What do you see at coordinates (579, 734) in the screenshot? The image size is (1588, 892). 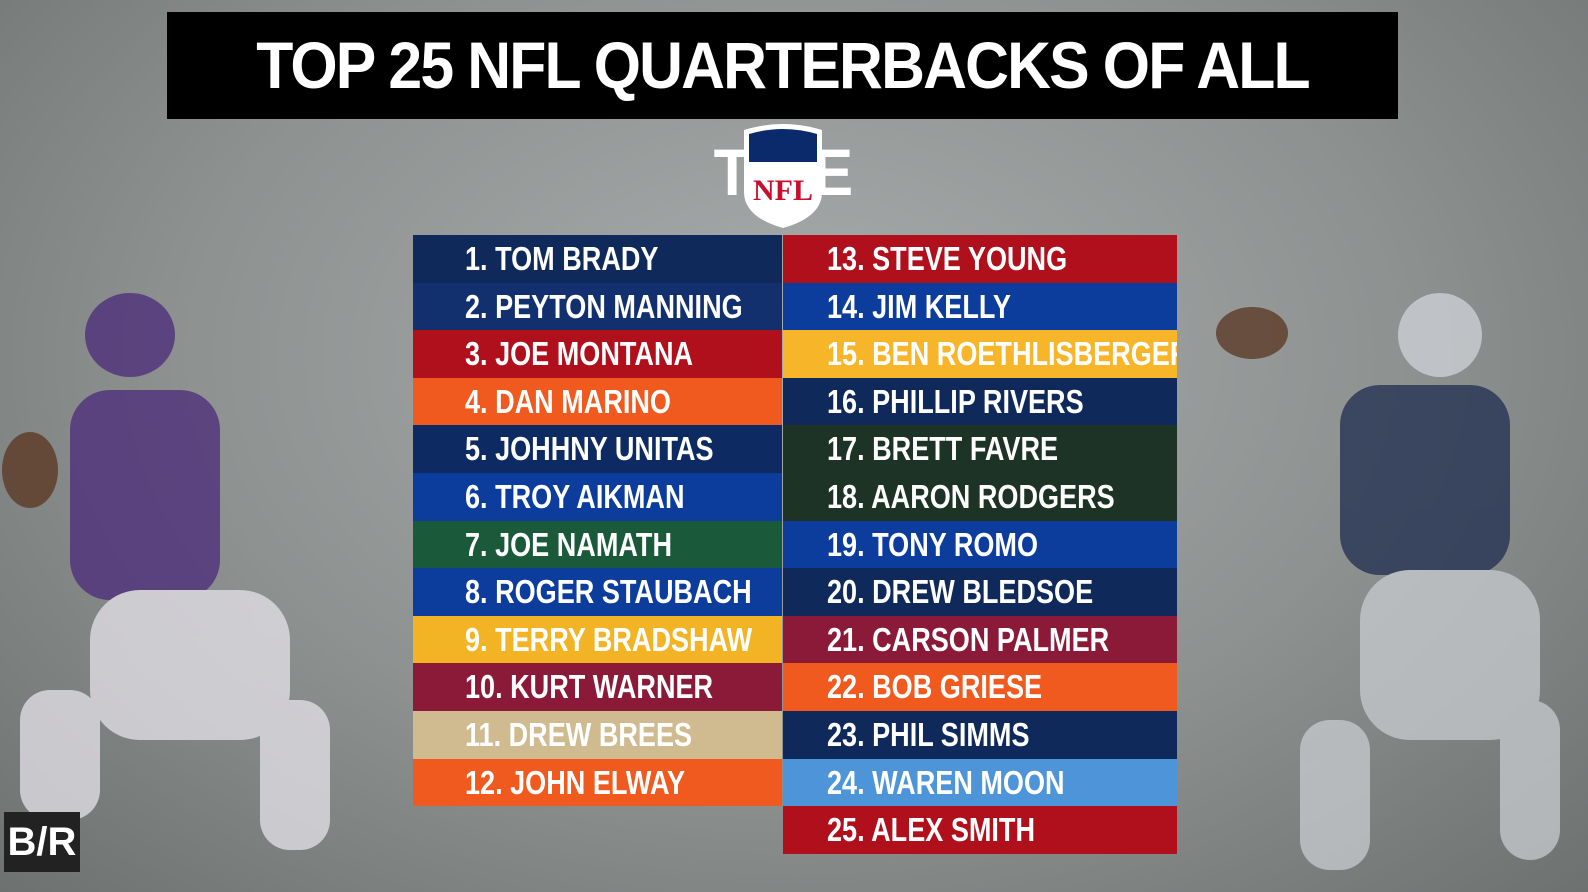 I see `ranking-text: 11. DREW BREES` at bounding box center [579, 734].